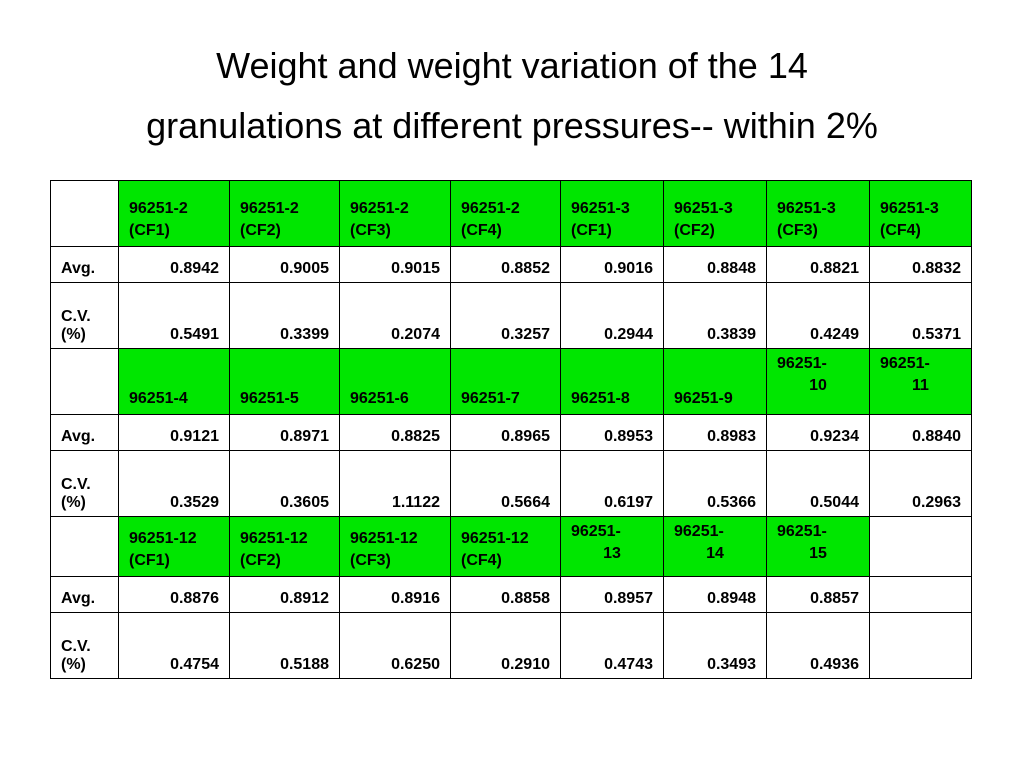 The width and height of the screenshot is (1024, 768). I want to click on batch-suffix: 11, so click(920, 385).